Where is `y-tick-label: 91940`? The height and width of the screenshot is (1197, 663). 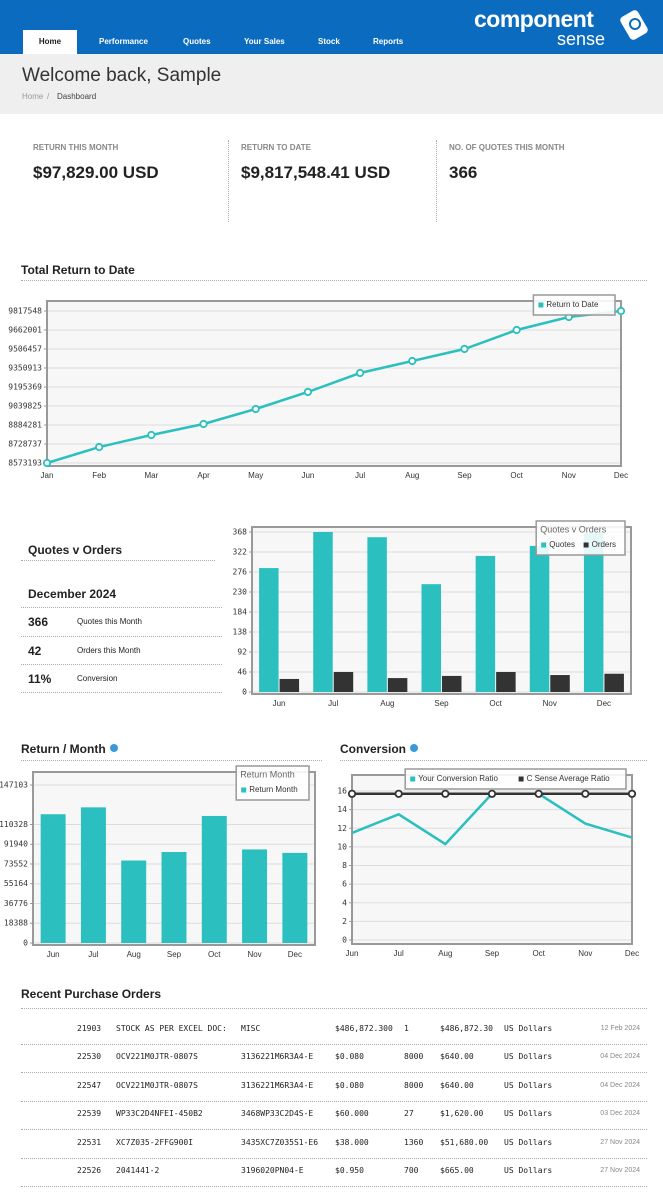
y-tick-label: 91940 is located at coordinates (16, 844).